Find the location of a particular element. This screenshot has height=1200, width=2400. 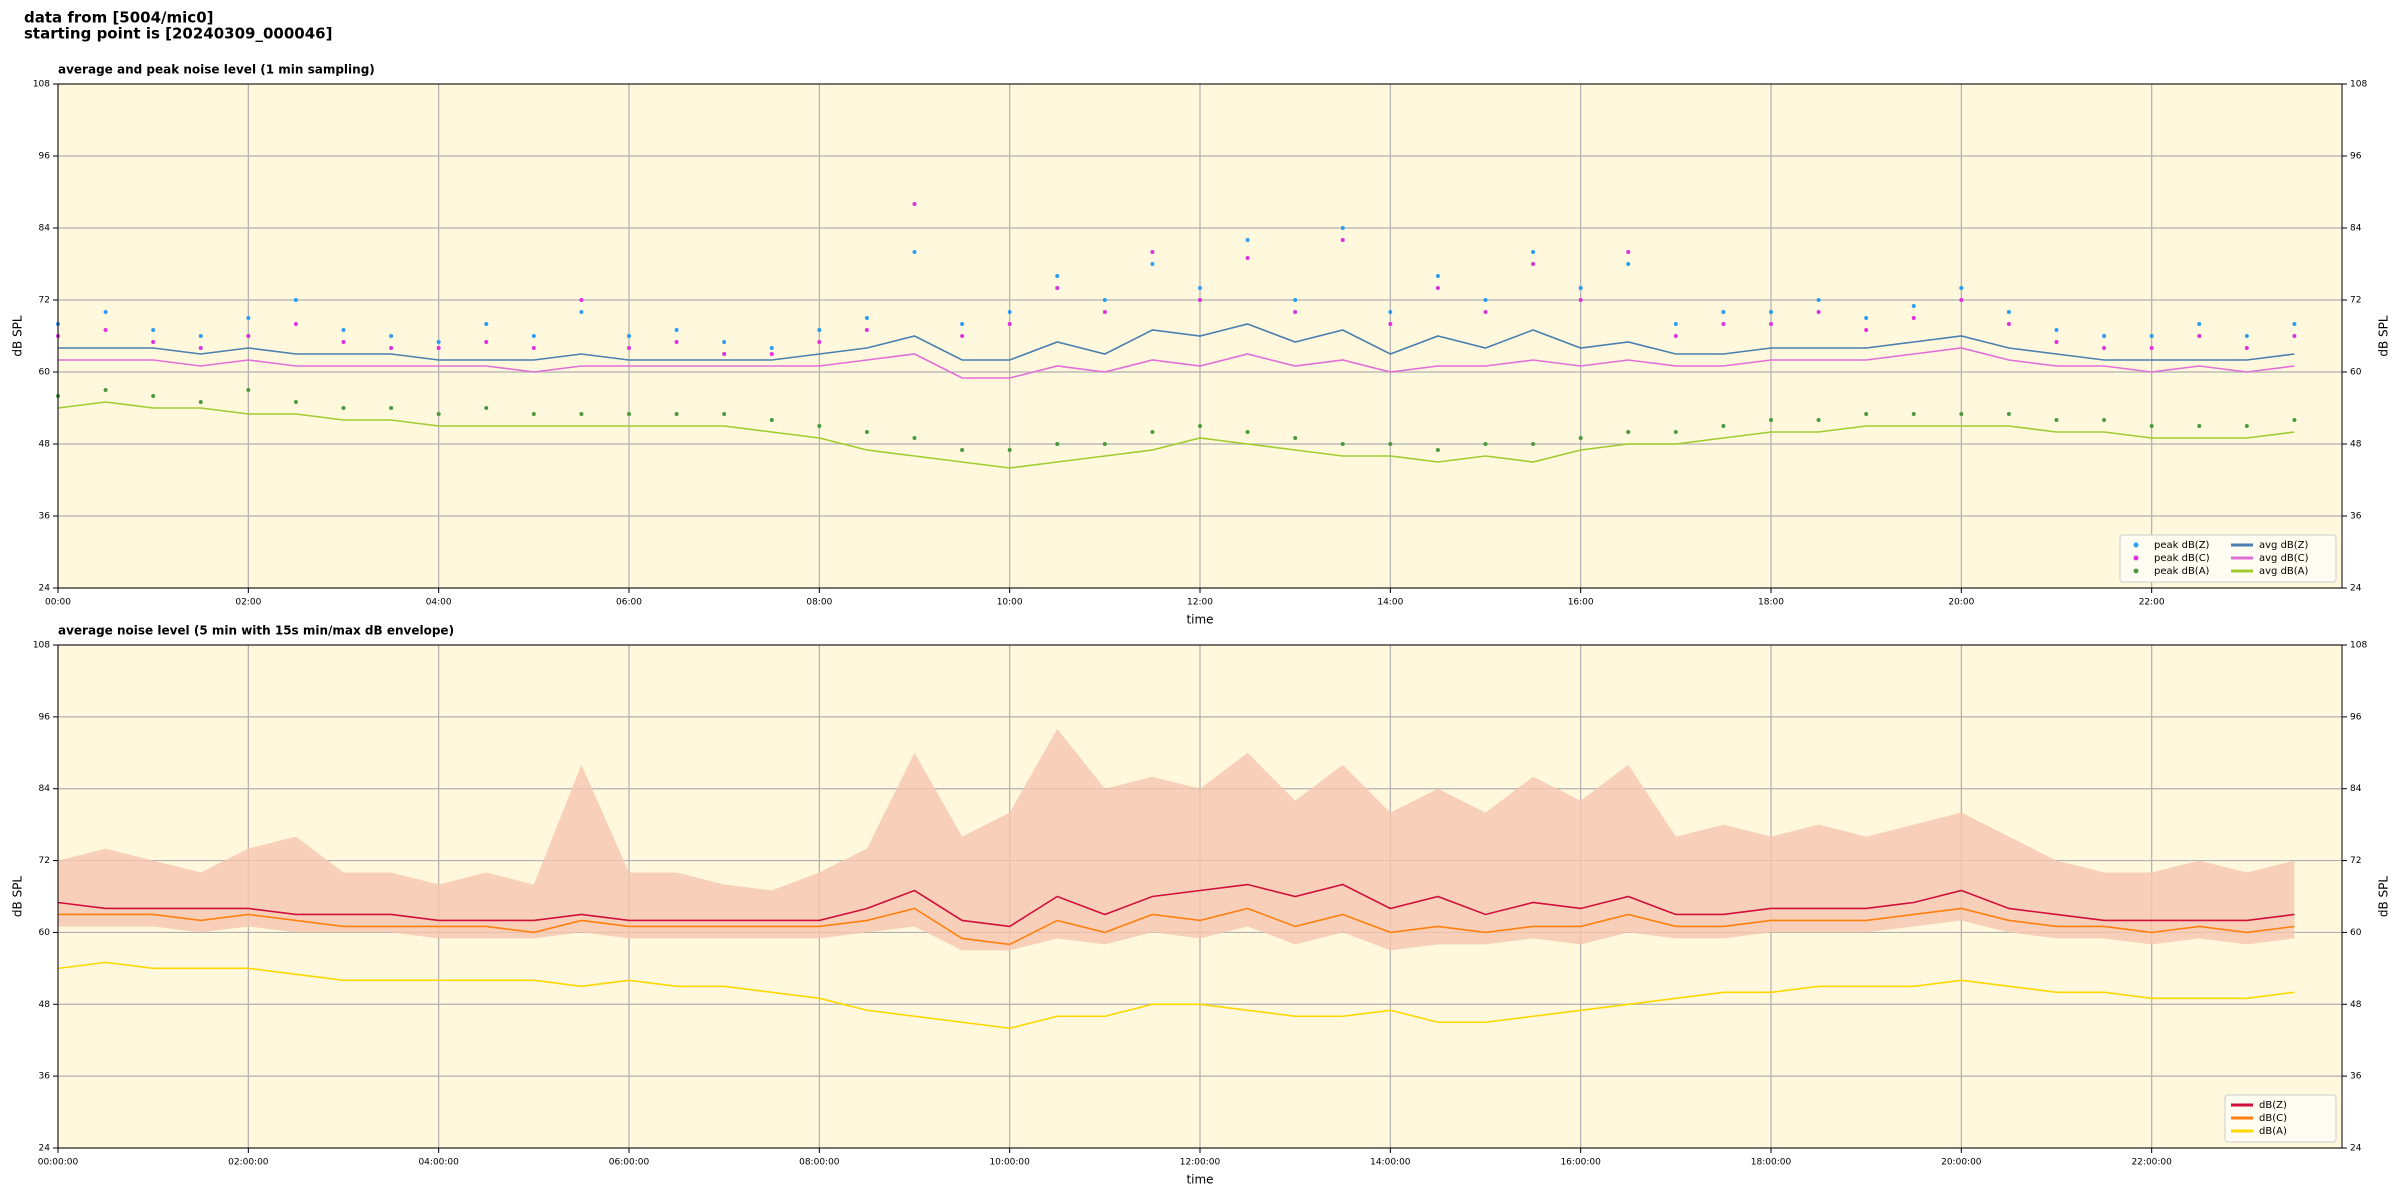

x-tick-label: 14:00 is located at coordinates (1390, 603).